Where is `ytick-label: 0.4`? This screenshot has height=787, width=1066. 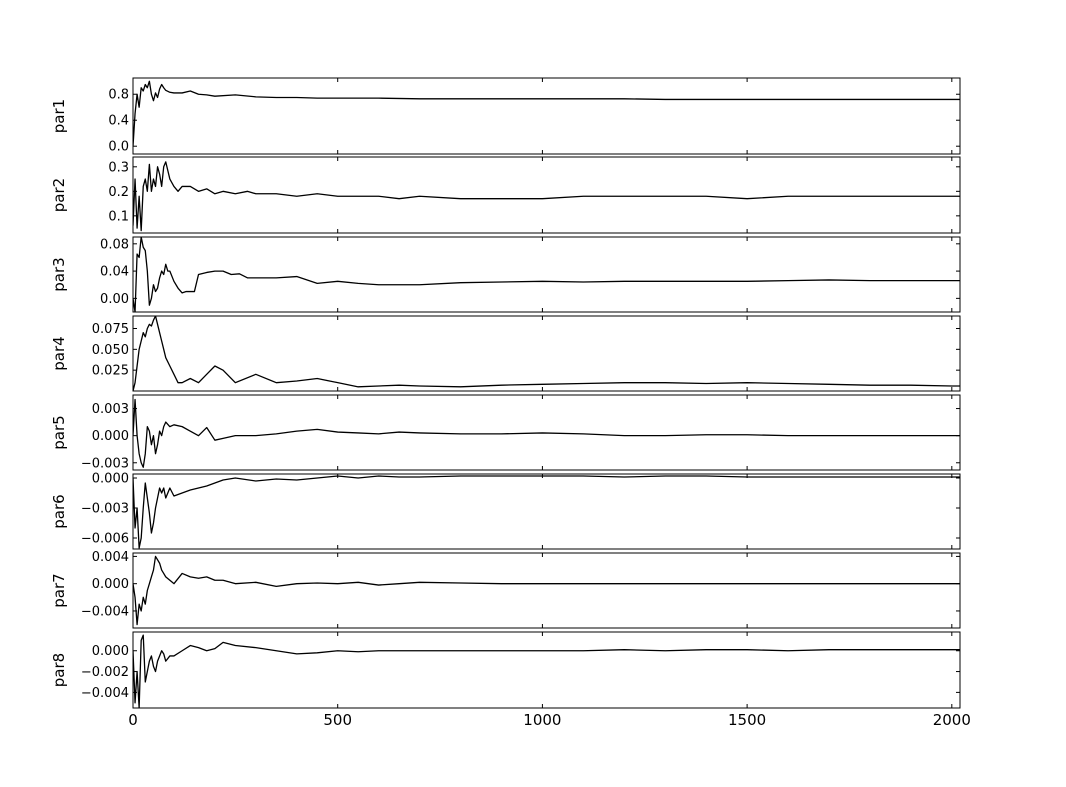
ytick-label: 0.4 is located at coordinates (118, 121).